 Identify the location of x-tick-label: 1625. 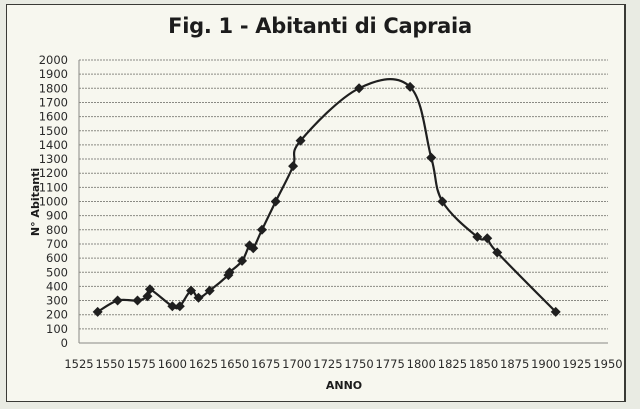
(203, 364).